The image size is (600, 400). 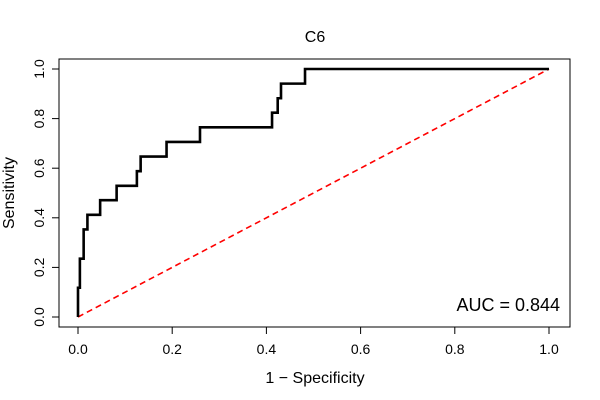 I want to click on y-tick-label: 0.4, so click(x=39, y=218).